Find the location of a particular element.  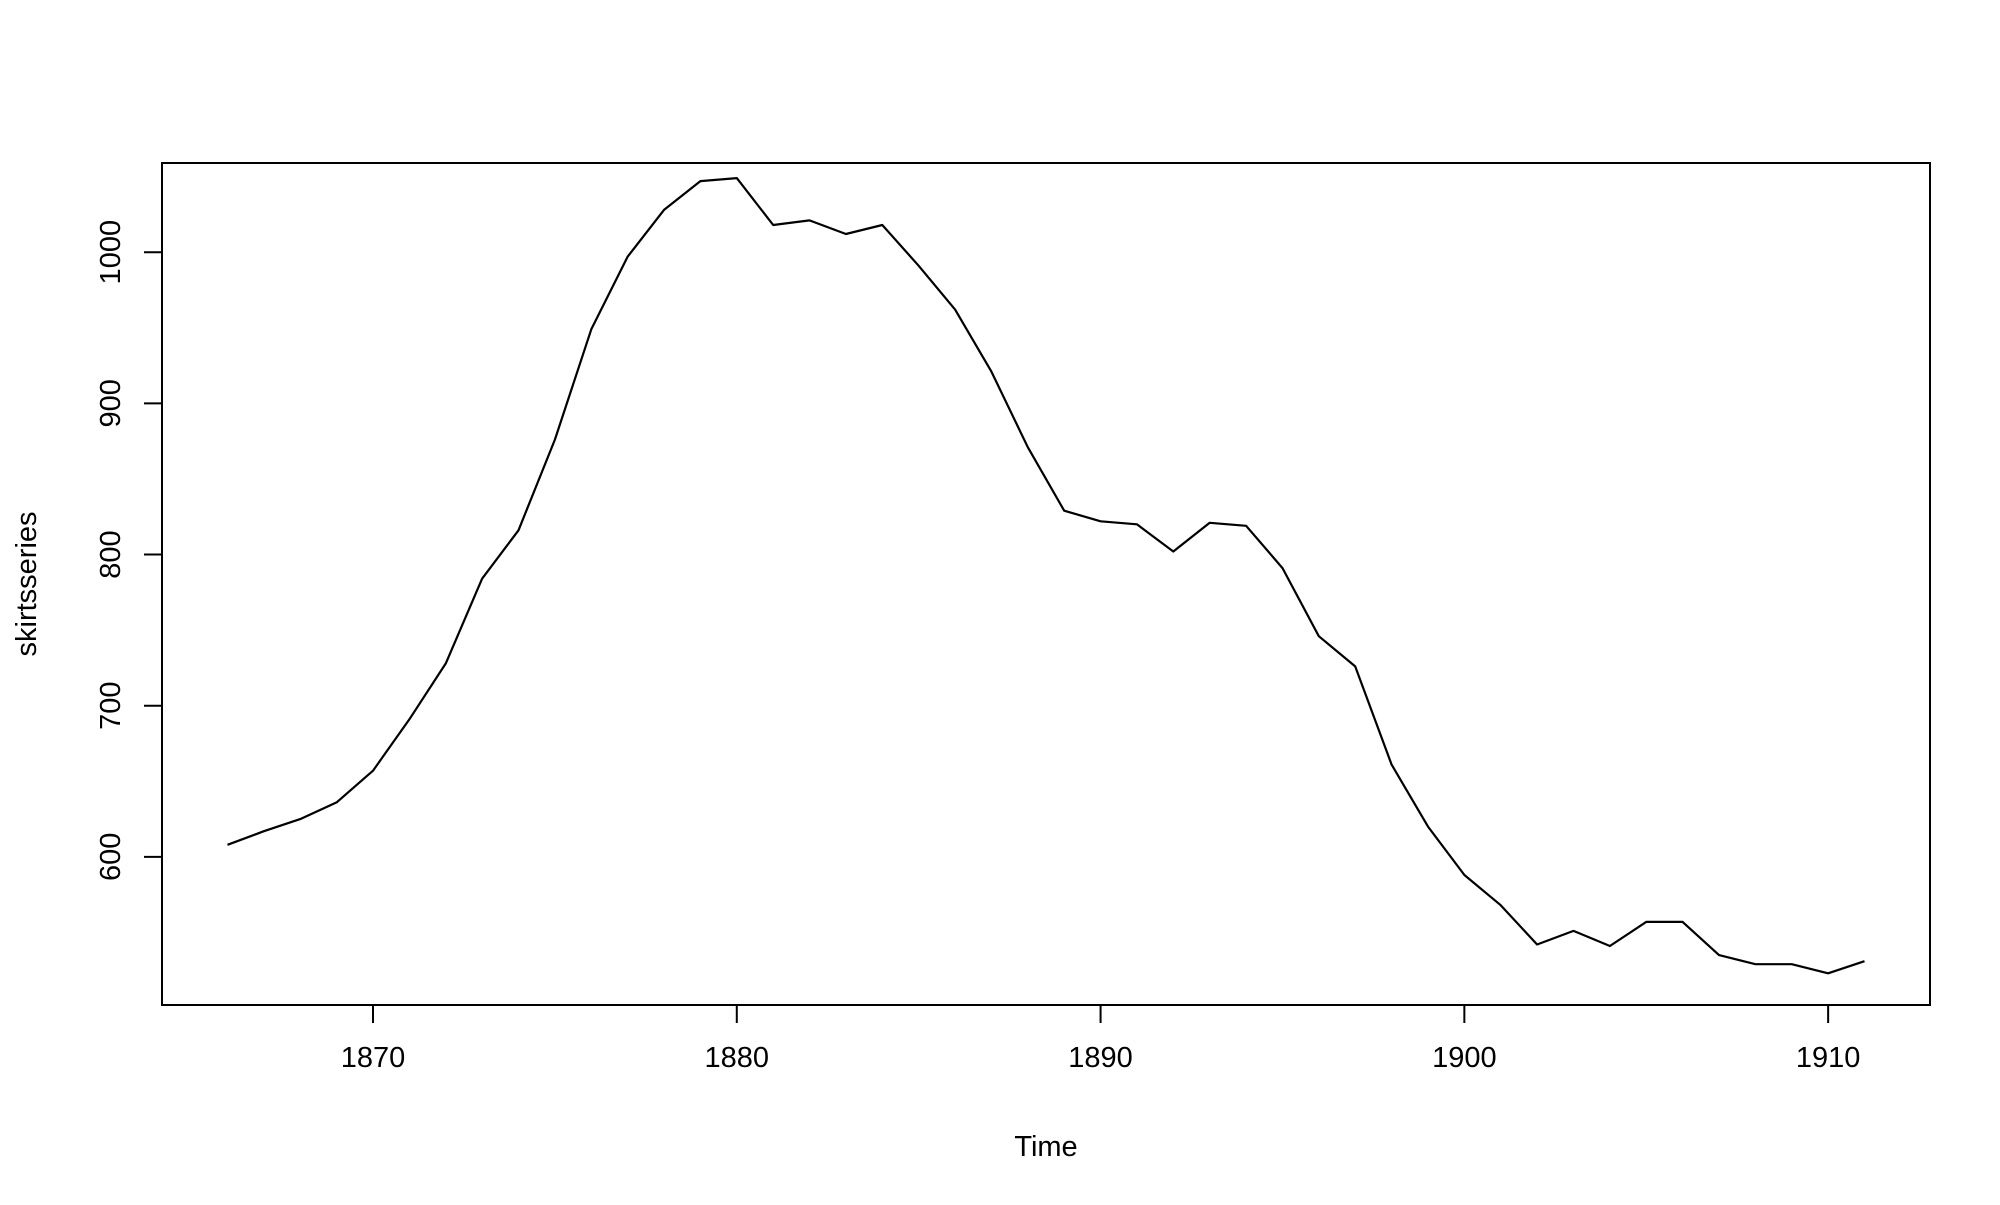

x-tick-label: 1910 is located at coordinates (1828, 1058).